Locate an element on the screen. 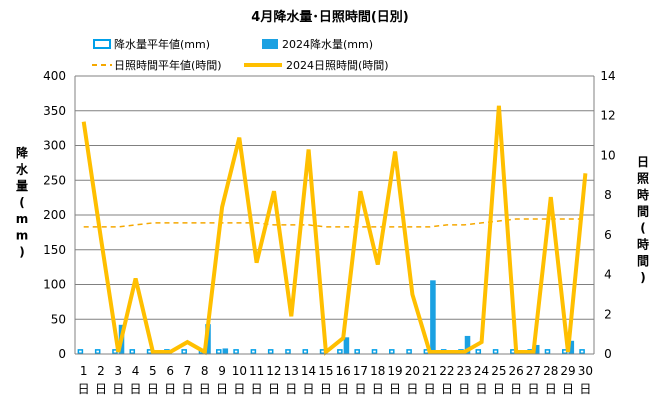 The height and width of the screenshot is (415, 660). legend-item-precip-avg: 降水量平年値(mm) is located at coordinates (151, 44).